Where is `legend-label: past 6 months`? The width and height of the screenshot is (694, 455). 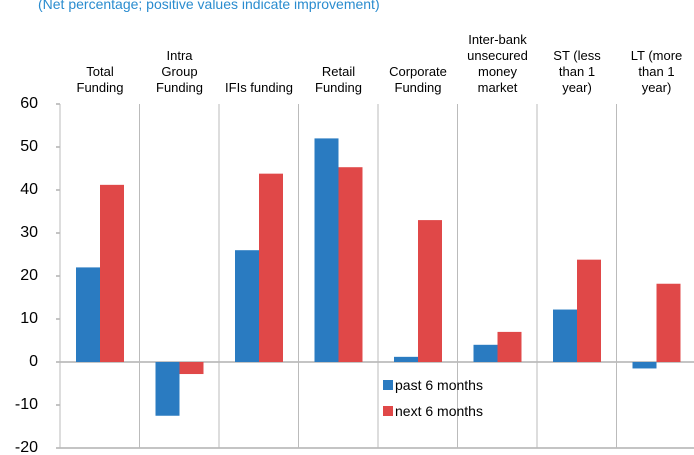 legend-label: past 6 months is located at coordinates (439, 385).